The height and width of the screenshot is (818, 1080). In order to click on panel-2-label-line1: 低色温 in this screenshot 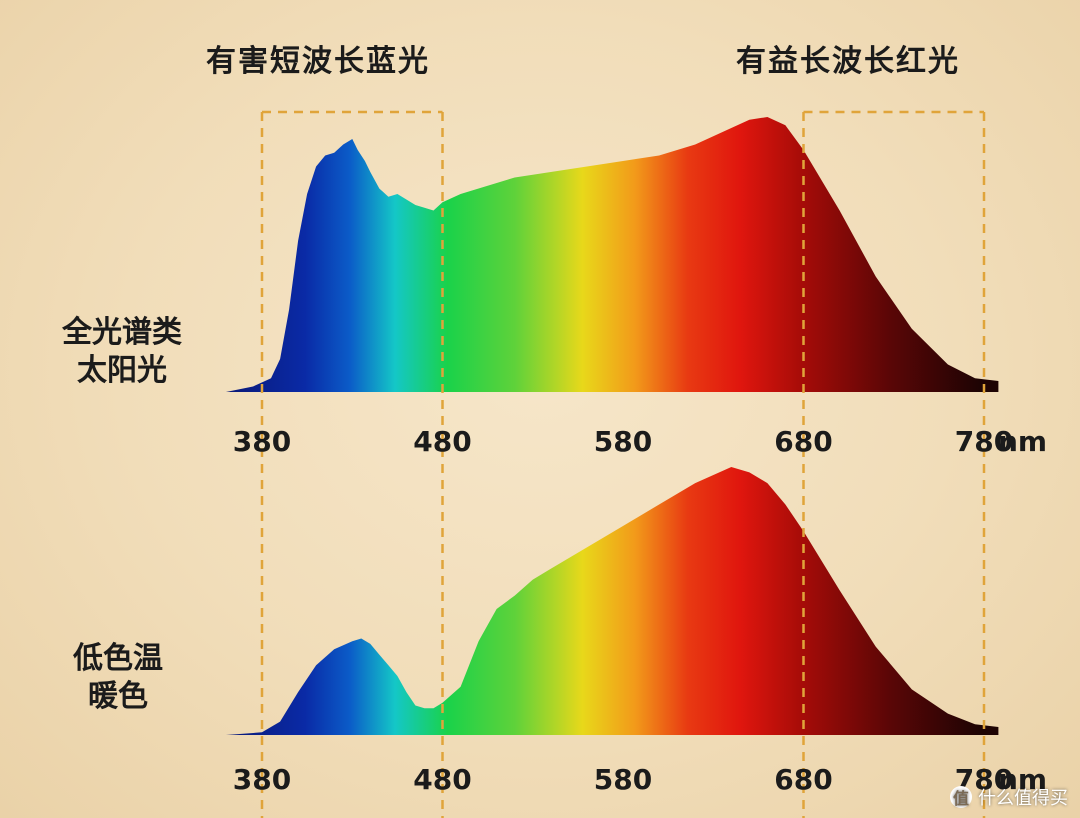, I will do `click(118, 658)`.